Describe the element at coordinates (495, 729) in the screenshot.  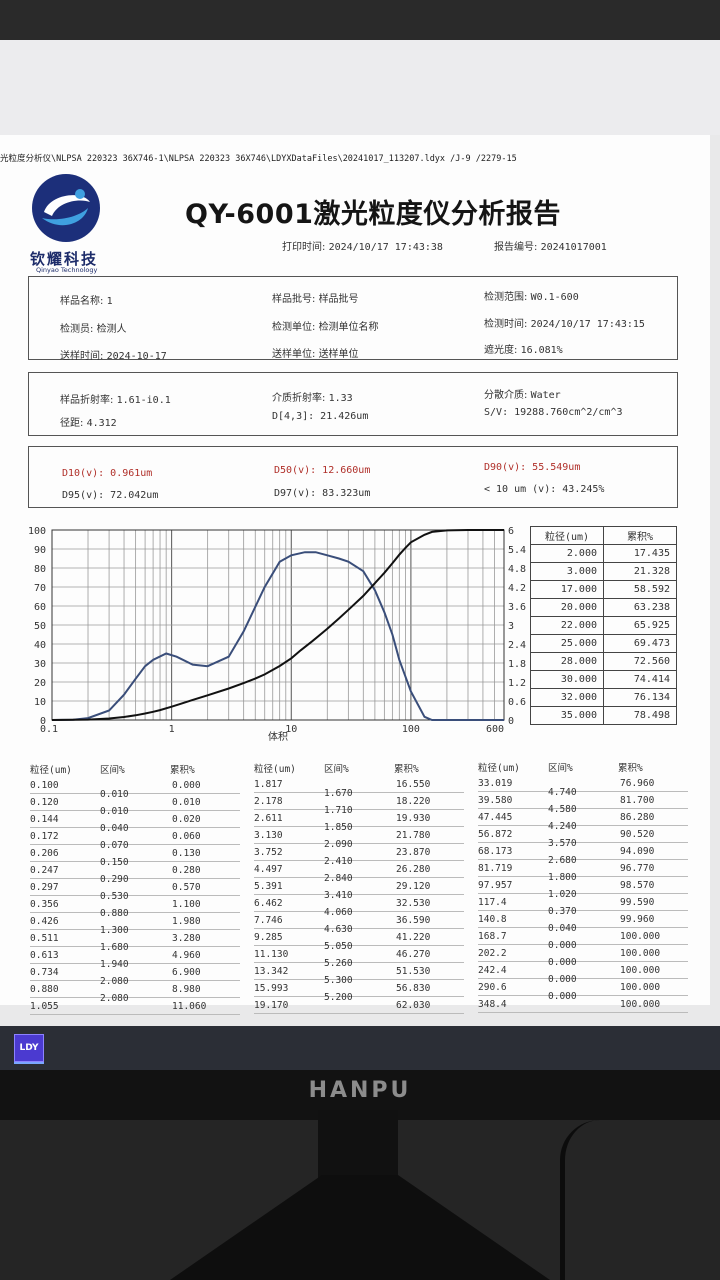
I see `x-tick-label: 600` at that location.